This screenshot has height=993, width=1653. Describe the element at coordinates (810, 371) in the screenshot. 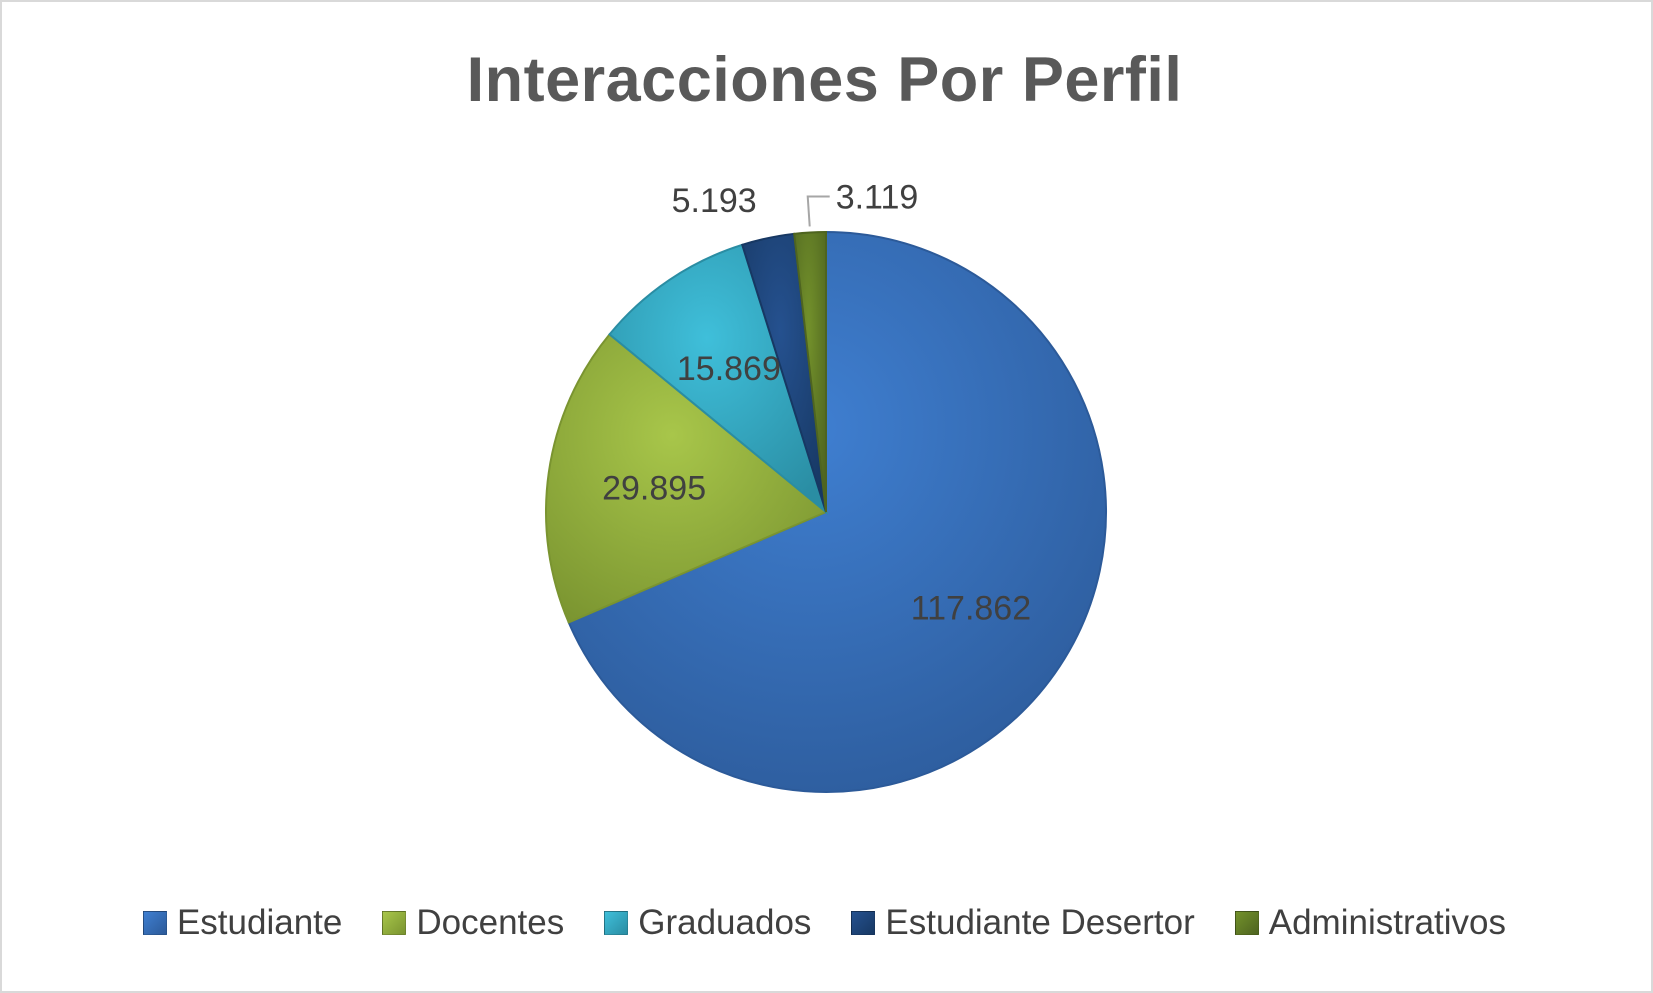

I see `pie-slice-administrativos` at that location.